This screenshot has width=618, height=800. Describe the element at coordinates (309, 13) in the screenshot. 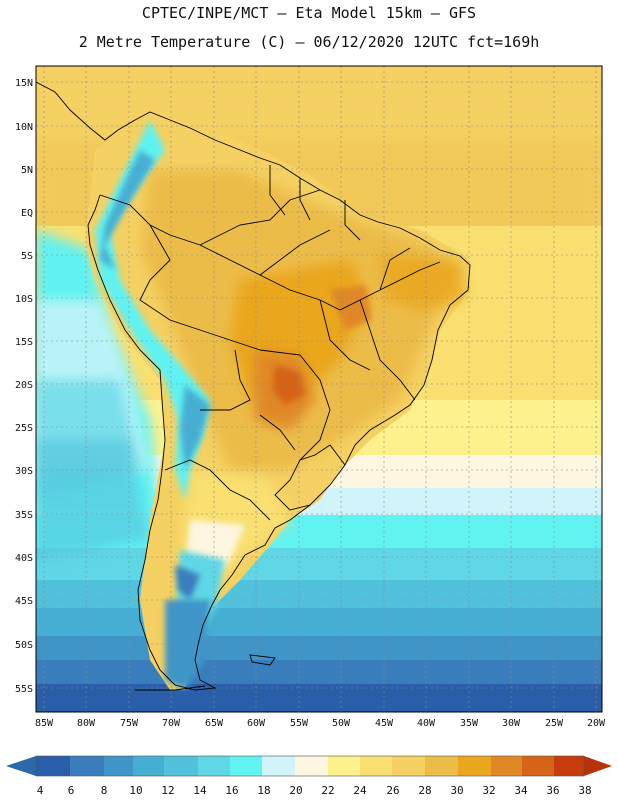

I see `title-line-1: CPTEC/INPE/MCT – Eta Model 15km – GFS` at that location.